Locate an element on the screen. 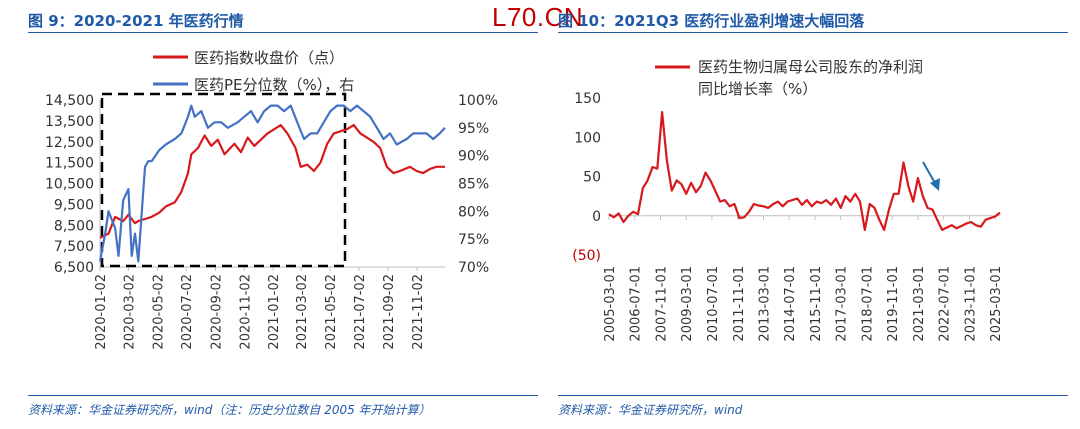 The image size is (1080, 429). right-y-tick-label: 85% is located at coordinates (473, 185).